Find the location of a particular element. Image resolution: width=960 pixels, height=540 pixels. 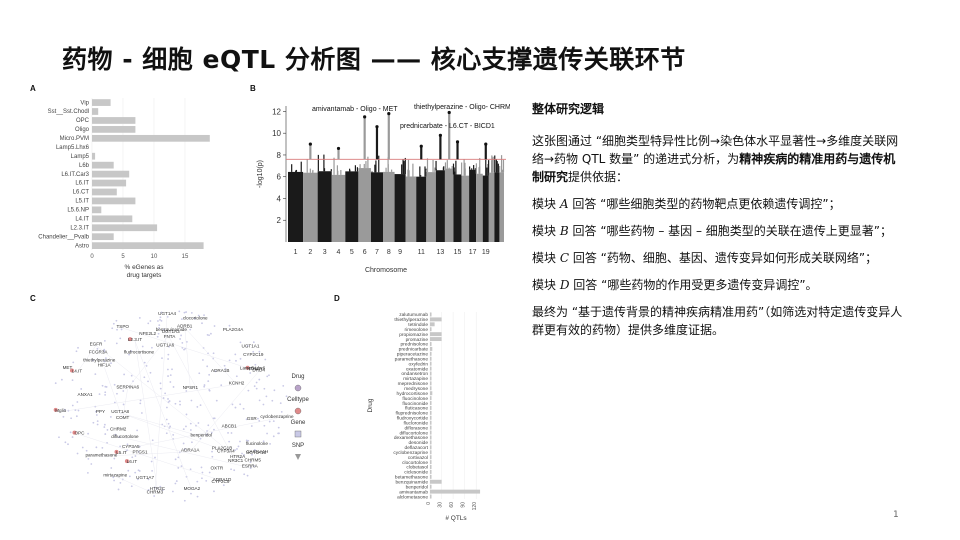

network-node-label: ABCB1 is located at coordinates (230, 426).